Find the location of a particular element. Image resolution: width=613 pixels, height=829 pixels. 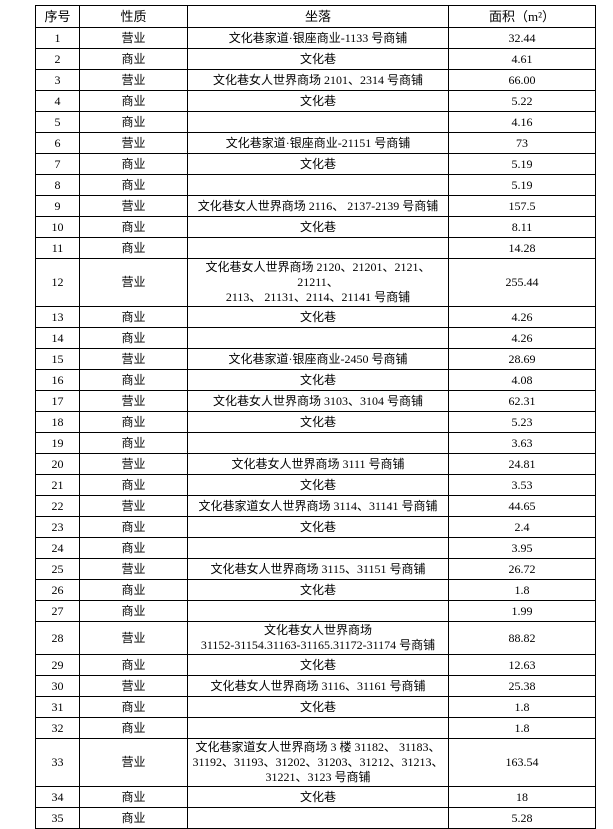

table-row: 19 商业 3.63 is located at coordinates (315, 443).